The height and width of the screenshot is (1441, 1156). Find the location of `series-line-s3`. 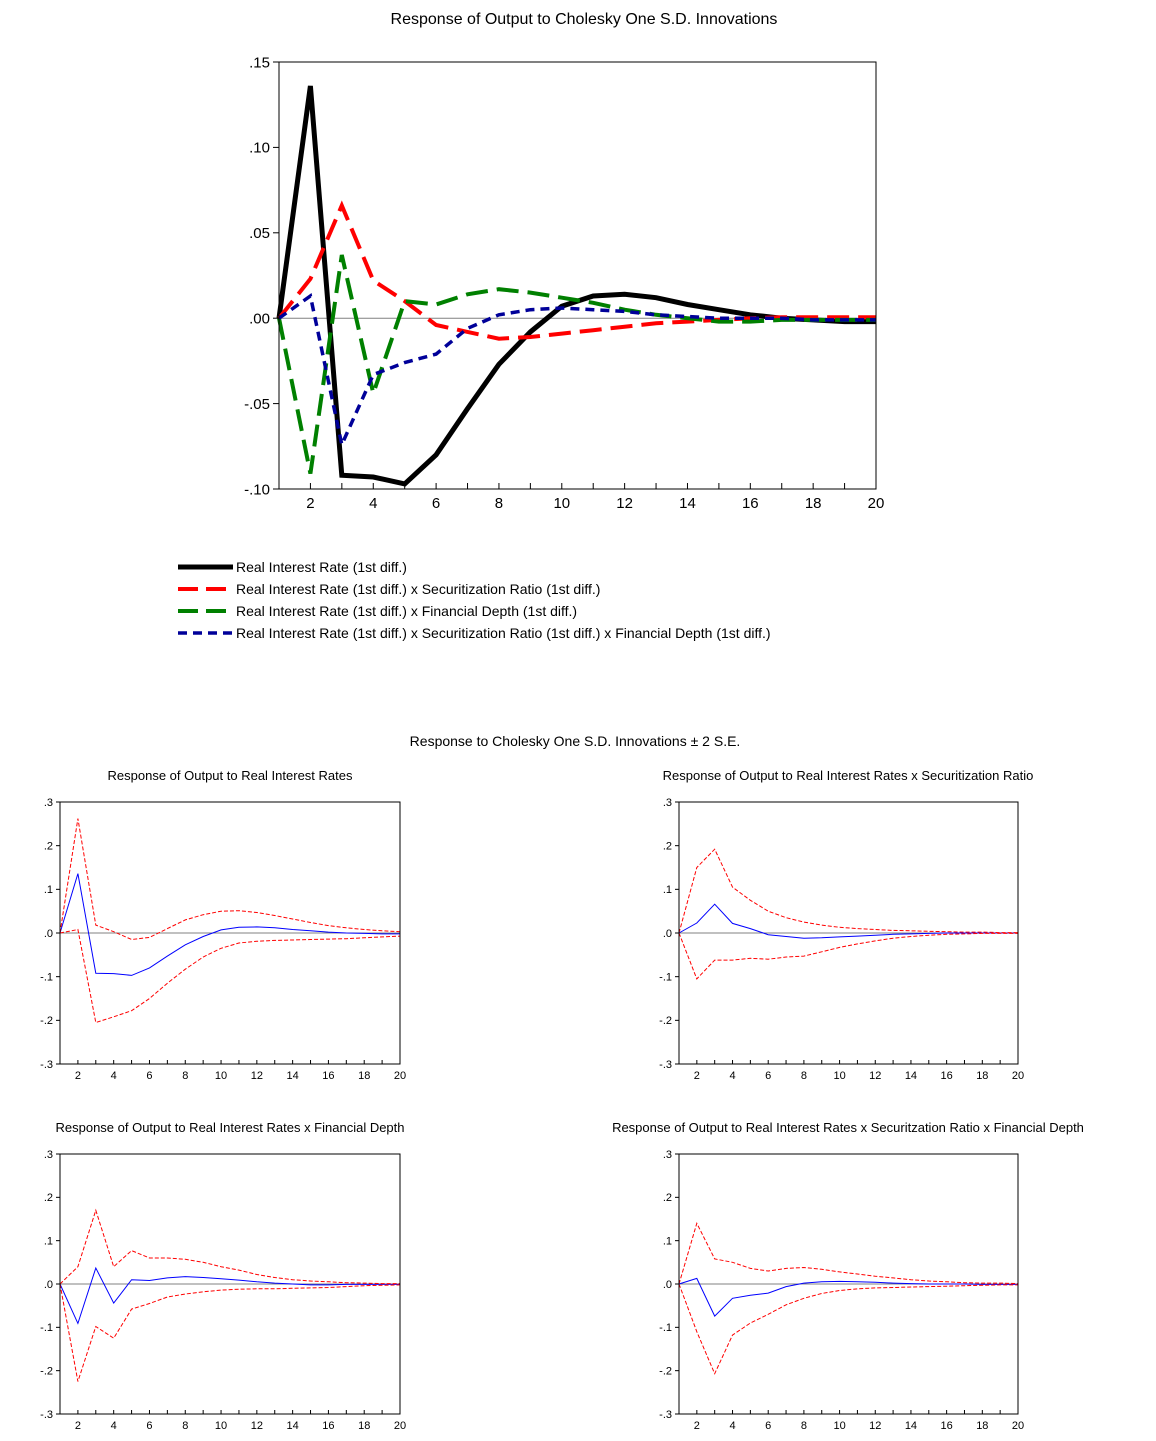

series-line-s3 is located at coordinates (576, 364).